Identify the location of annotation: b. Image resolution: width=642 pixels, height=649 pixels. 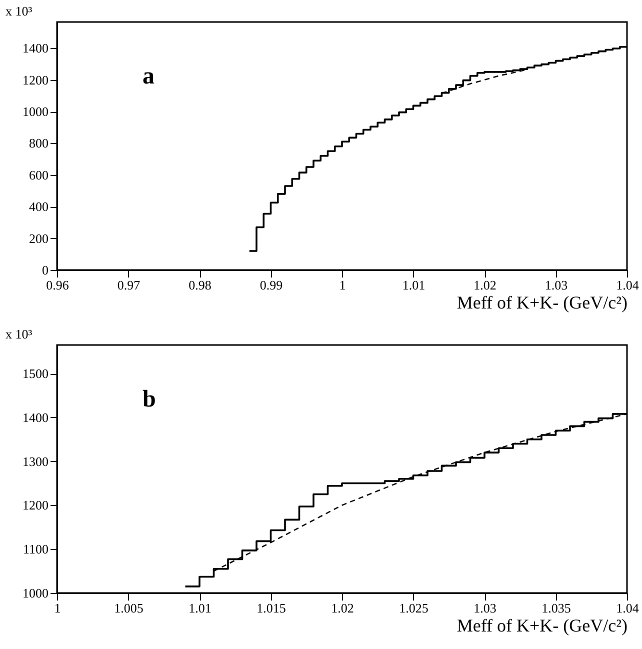
(149, 399).